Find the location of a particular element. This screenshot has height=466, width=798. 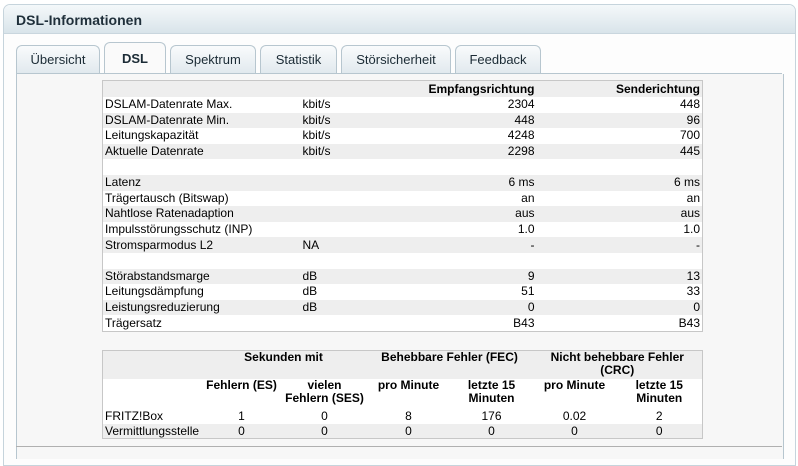

table-row: DSLAM-Datenrate Min. kbit/s 448 96 is located at coordinates (402, 120).